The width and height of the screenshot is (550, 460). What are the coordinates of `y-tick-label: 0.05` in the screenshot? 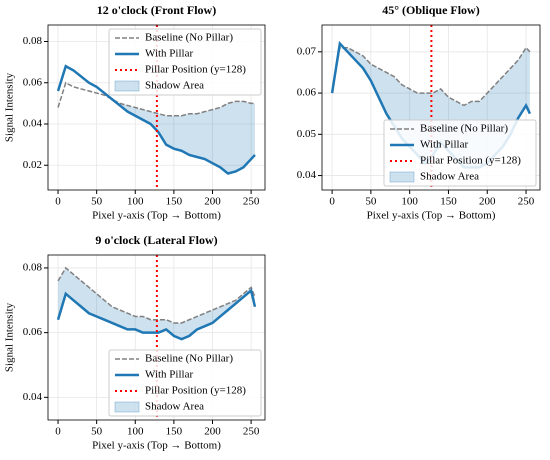 It's located at (307, 134).